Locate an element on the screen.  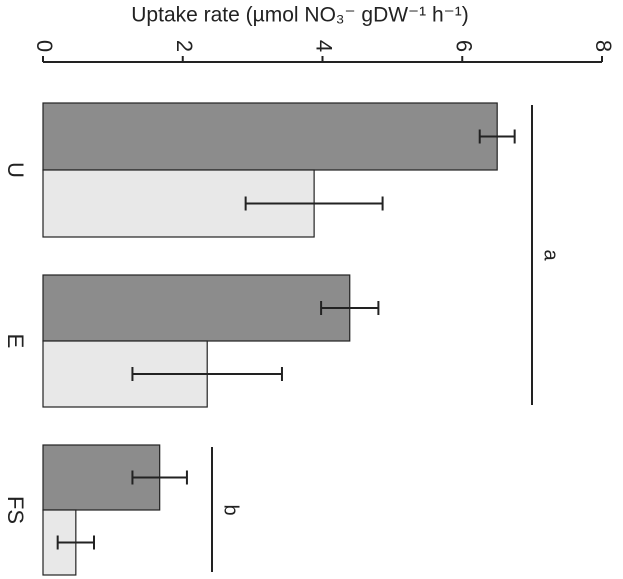
x-tick-label: 6 is located at coordinates (463, 46).